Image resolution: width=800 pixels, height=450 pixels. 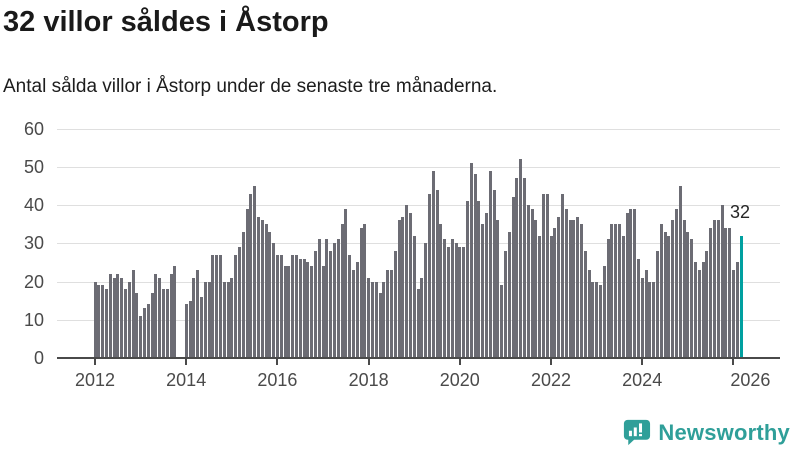 I want to click on x-axis-tick-label: 2022, so click(x=551, y=380).